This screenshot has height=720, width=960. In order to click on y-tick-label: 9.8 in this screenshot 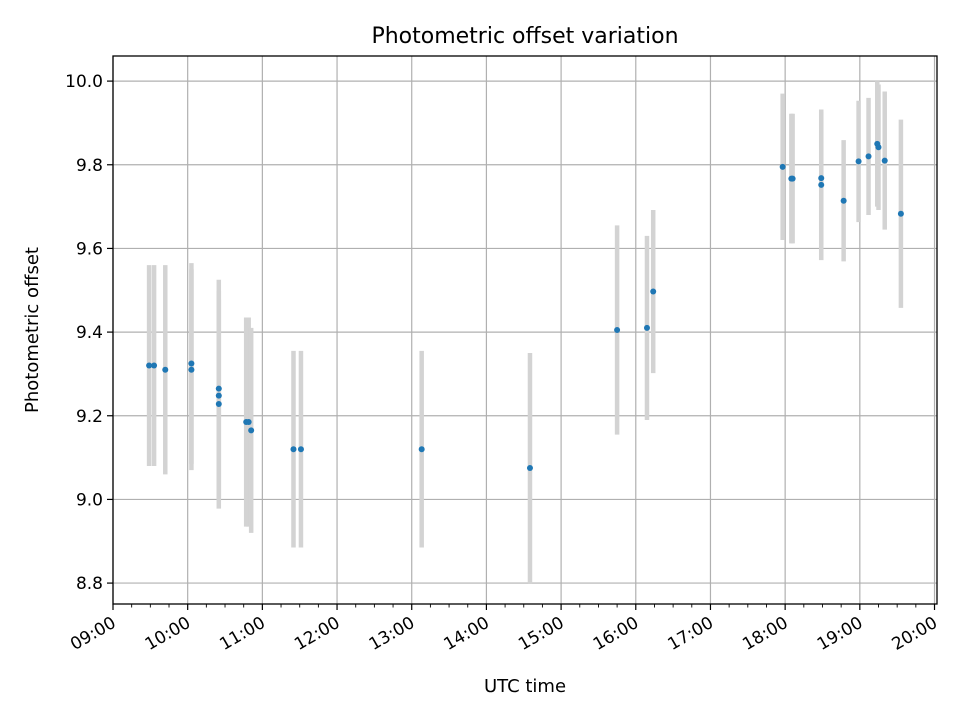, I will do `click(89, 166)`.